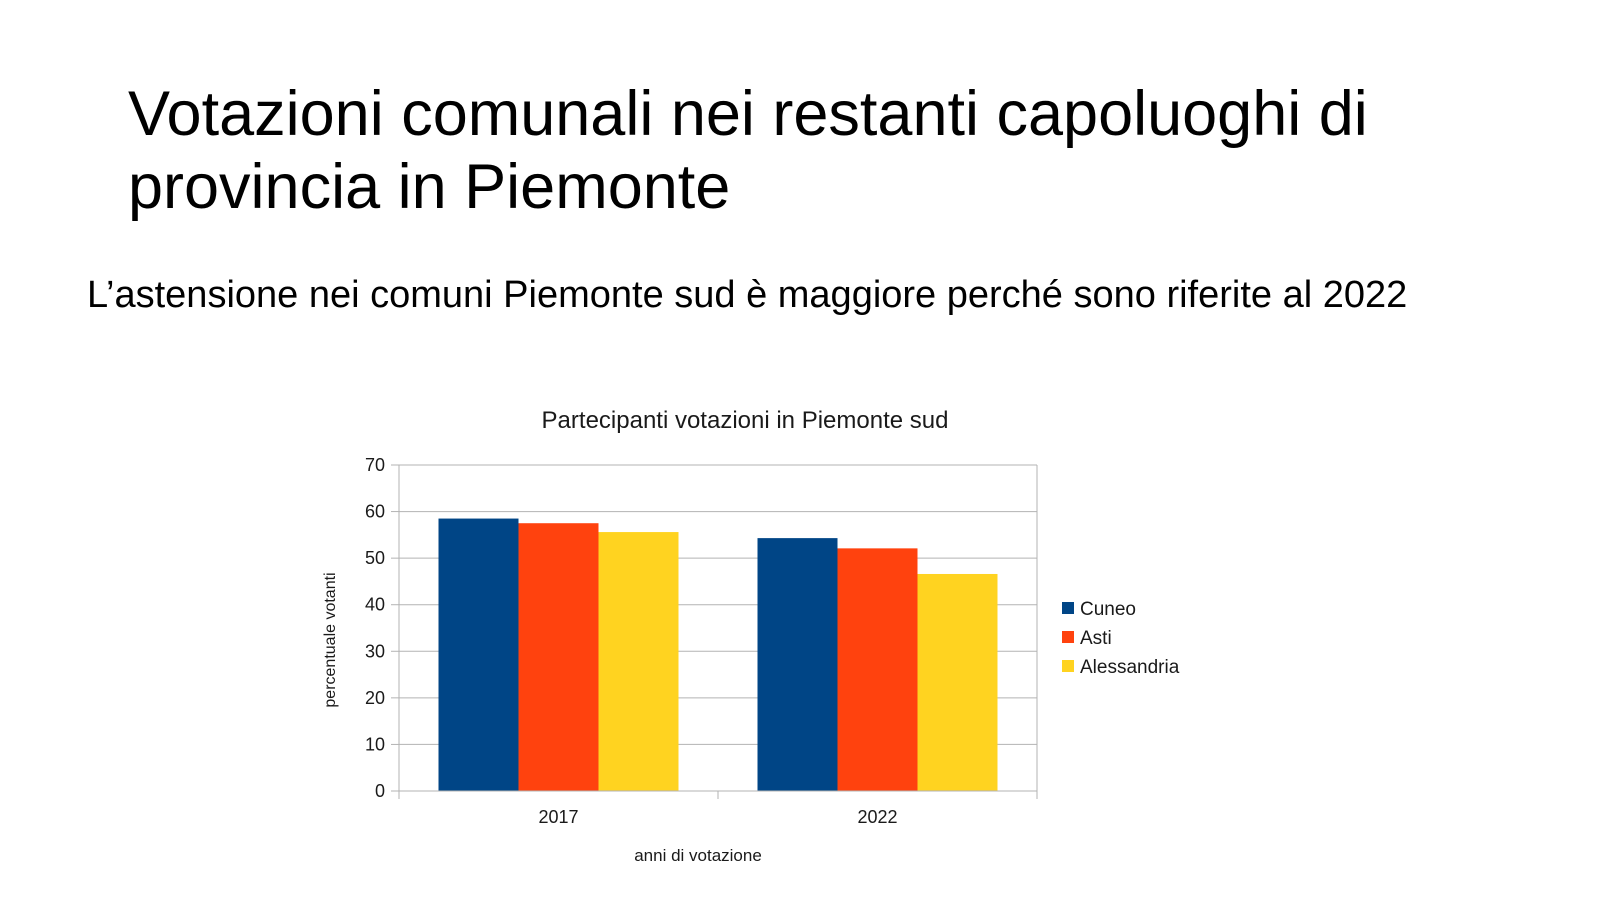 The width and height of the screenshot is (1600, 900). I want to click on chart-bars, so click(718, 654).